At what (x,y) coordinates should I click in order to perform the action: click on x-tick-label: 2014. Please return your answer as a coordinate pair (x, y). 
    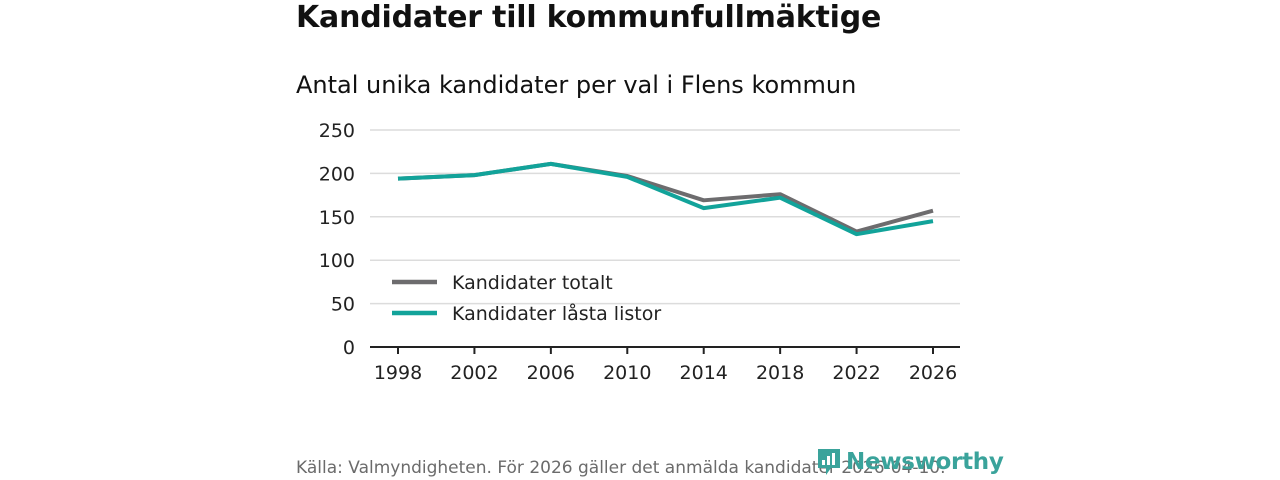
    Looking at the image, I should click on (704, 373).